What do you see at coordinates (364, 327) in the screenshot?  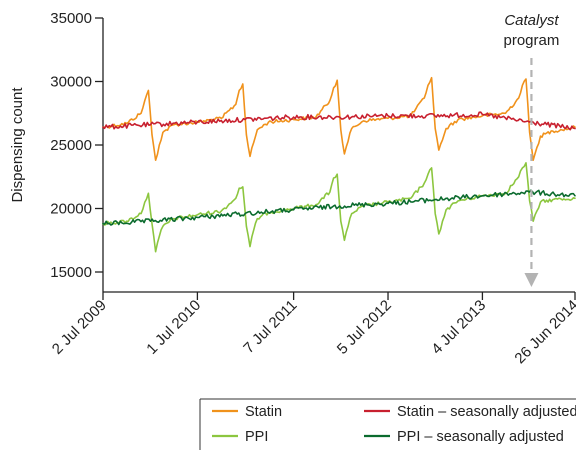 I see `x-tick-label: 5 Jul 2012` at bounding box center [364, 327].